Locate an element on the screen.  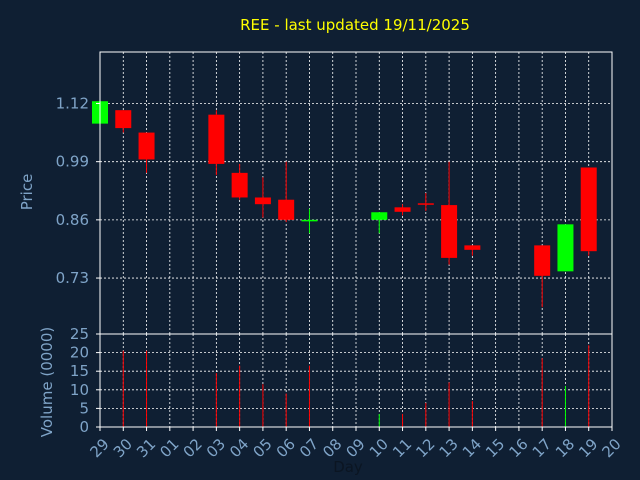
price-tick-label: 1.12 is located at coordinates (72, 103).